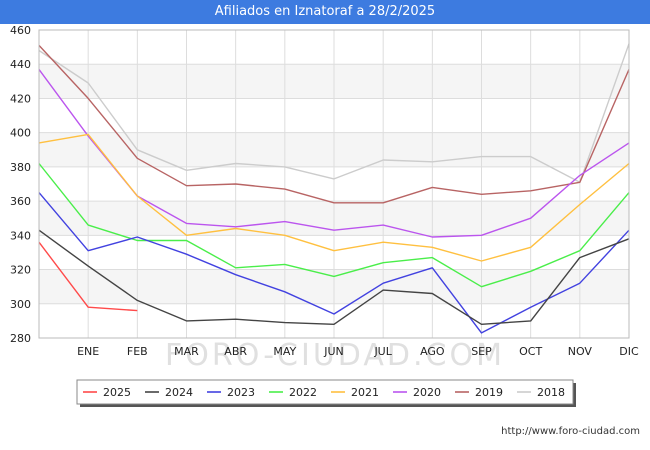 Image resolution: width=650 pixels, height=450 pixels. I want to click on legend-label-2022: 2022, so click(303, 392).